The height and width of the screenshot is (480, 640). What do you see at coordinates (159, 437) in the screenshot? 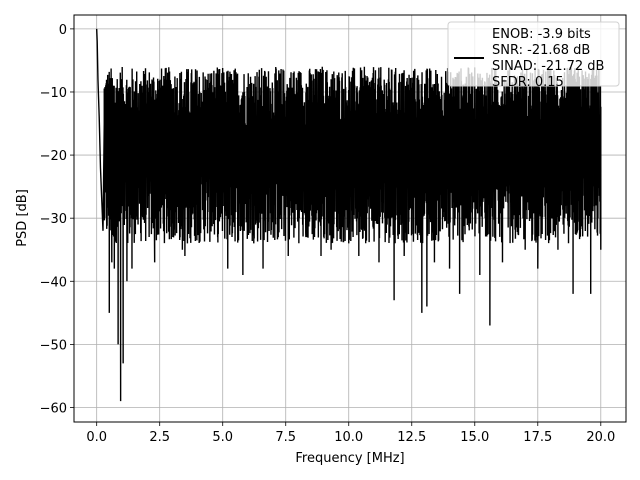
I see `x-tick-label: 2.5` at bounding box center [159, 437].